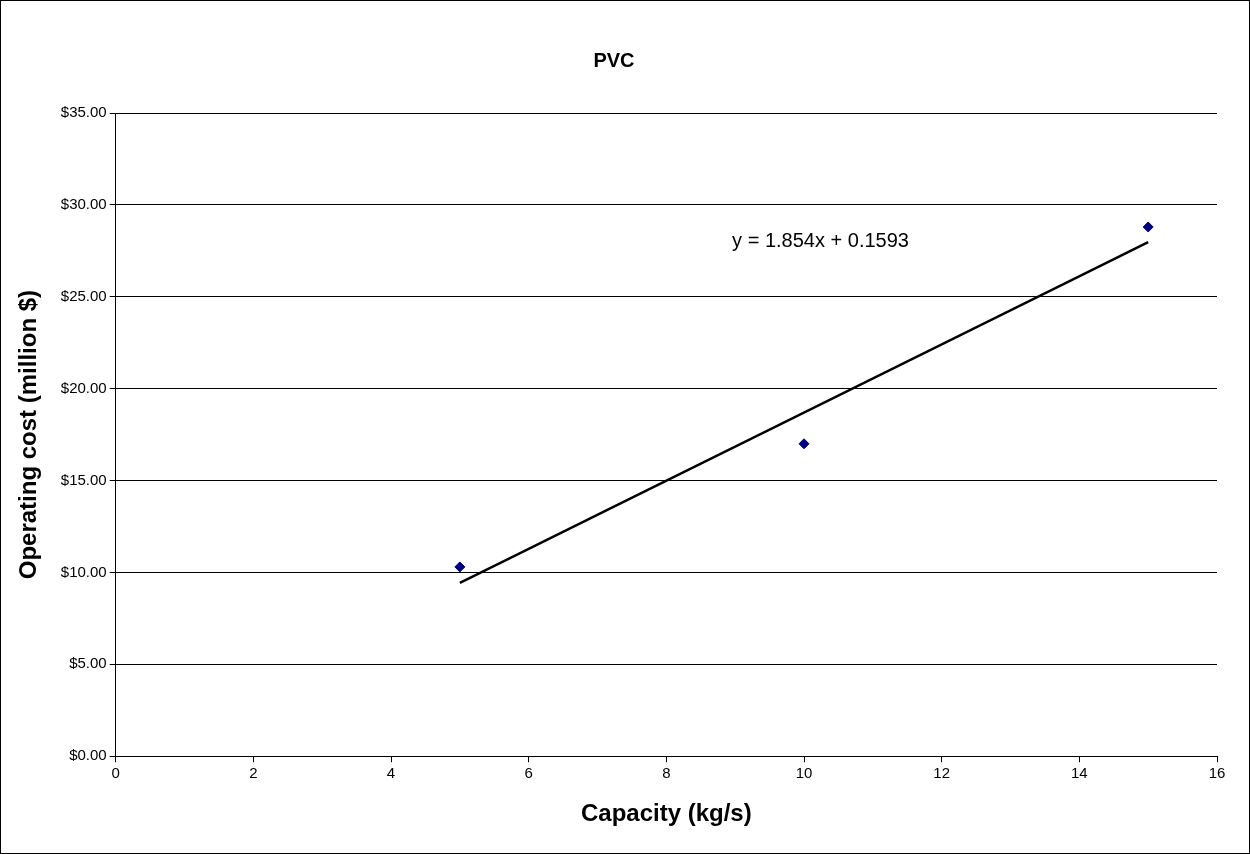  I want to click on x-tick-label: 6, so click(528, 773).